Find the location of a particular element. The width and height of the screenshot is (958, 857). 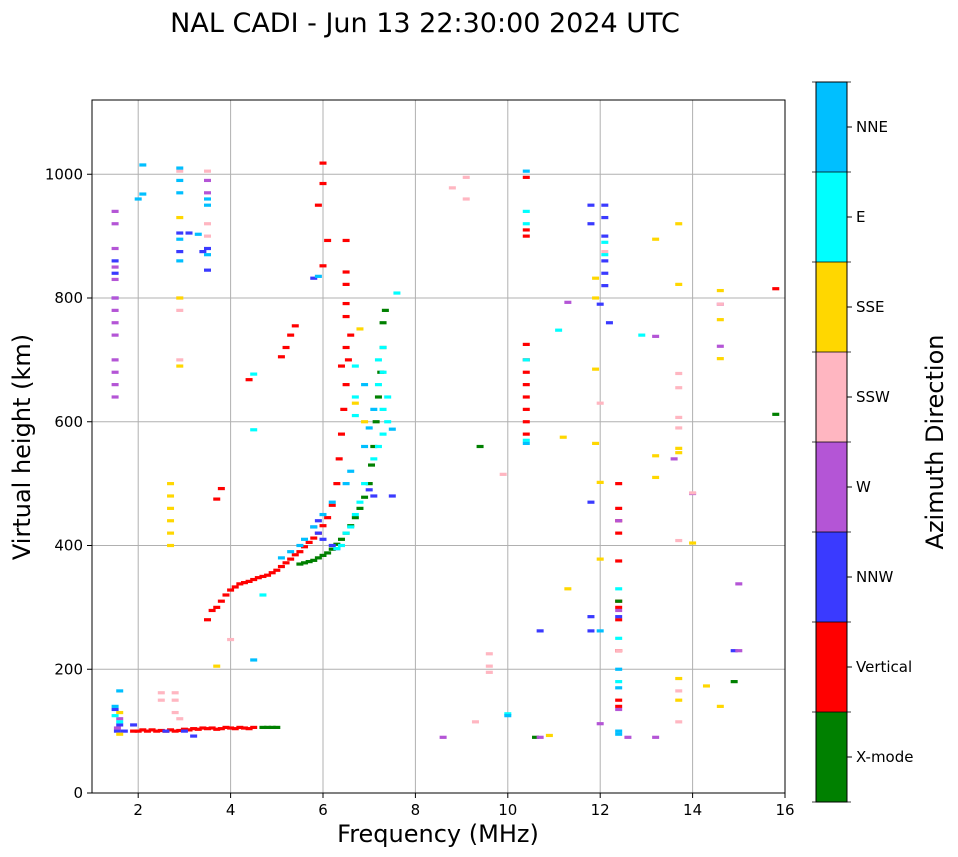

colorbar-label: Azimuth Direction is located at coordinates (935, 442).